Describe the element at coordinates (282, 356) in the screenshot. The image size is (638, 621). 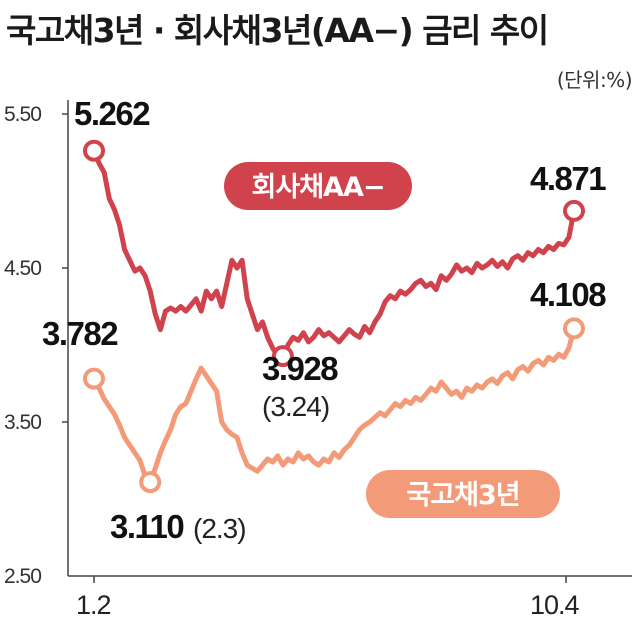
I see `marker-corporate-min` at that location.